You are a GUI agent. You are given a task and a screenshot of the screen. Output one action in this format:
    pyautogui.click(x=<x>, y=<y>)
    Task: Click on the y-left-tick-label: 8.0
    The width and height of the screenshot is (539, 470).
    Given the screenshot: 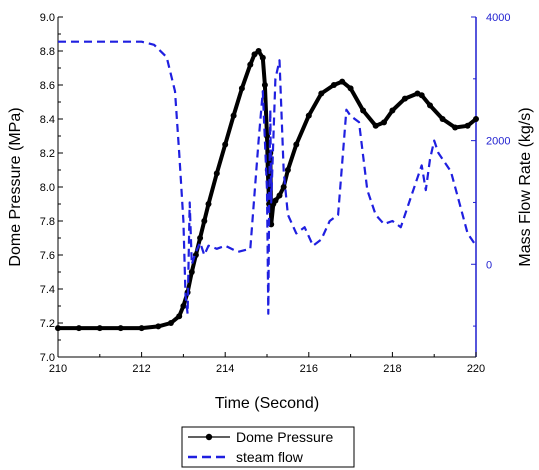 What is the action you would take?
    pyautogui.click(x=47, y=188)
    